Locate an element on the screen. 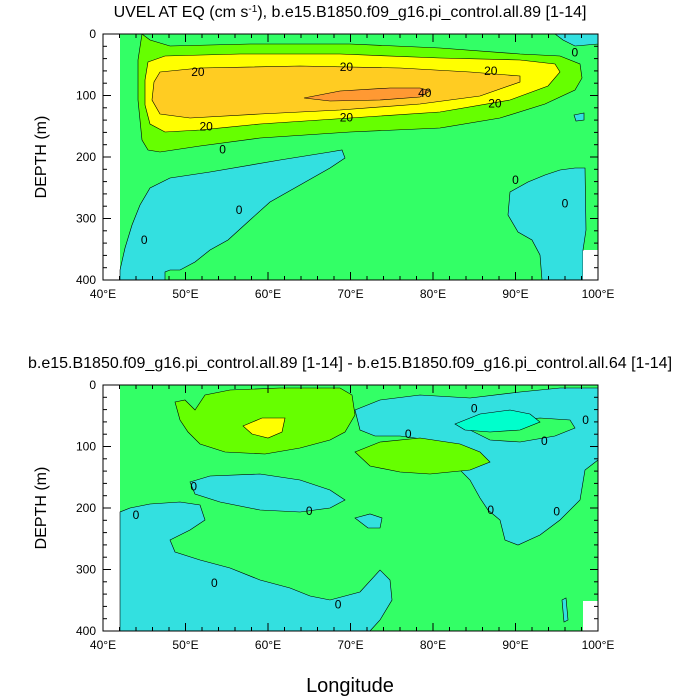  panel-2-aqua-patch is located at coordinates (497, 421).